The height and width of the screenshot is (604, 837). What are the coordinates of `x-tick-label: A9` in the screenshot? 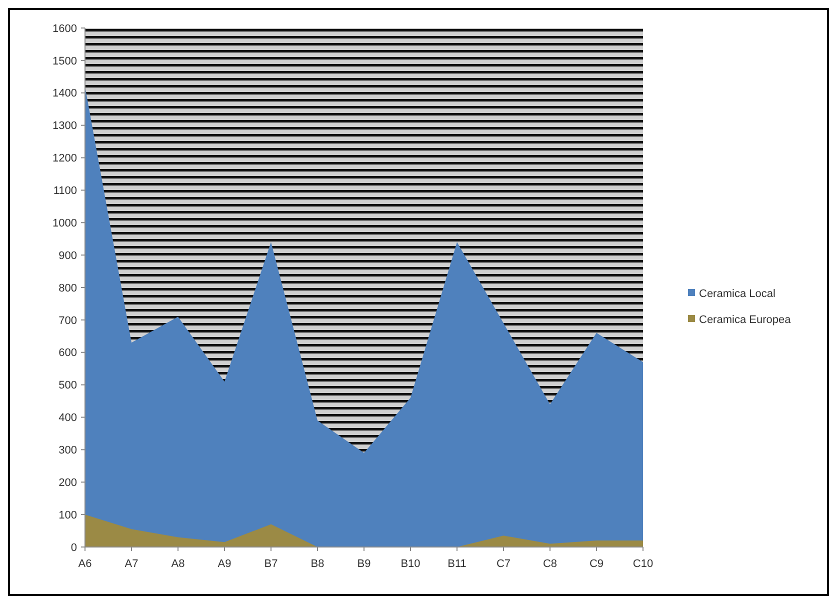 It's located at (225, 564).